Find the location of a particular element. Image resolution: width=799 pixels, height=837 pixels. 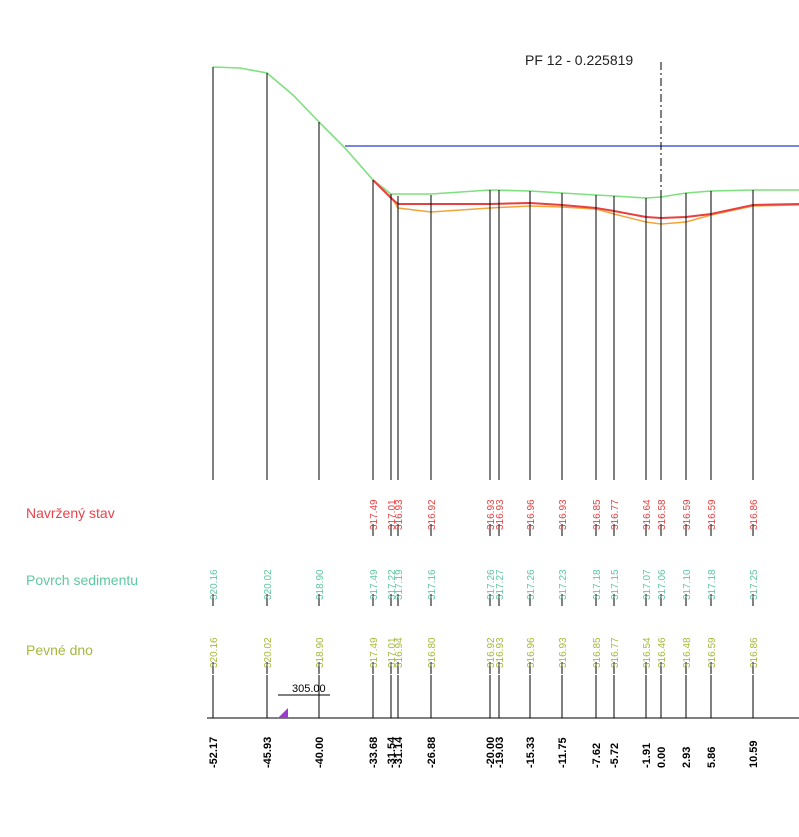

value-label-des: 316.77 is located at coordinates (615, 514).